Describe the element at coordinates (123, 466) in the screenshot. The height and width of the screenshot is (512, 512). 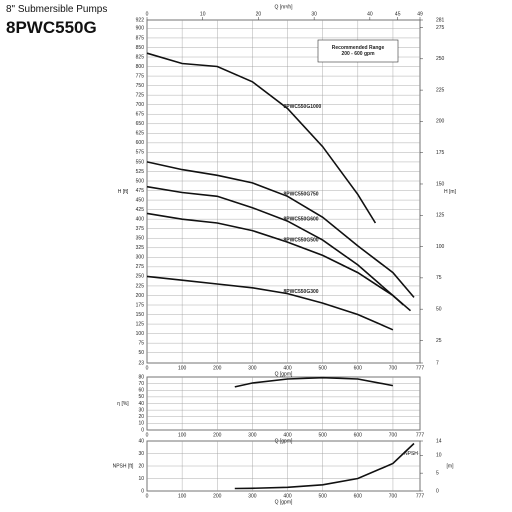
I see `y-axis-label: NPSH [ft]` at that location.